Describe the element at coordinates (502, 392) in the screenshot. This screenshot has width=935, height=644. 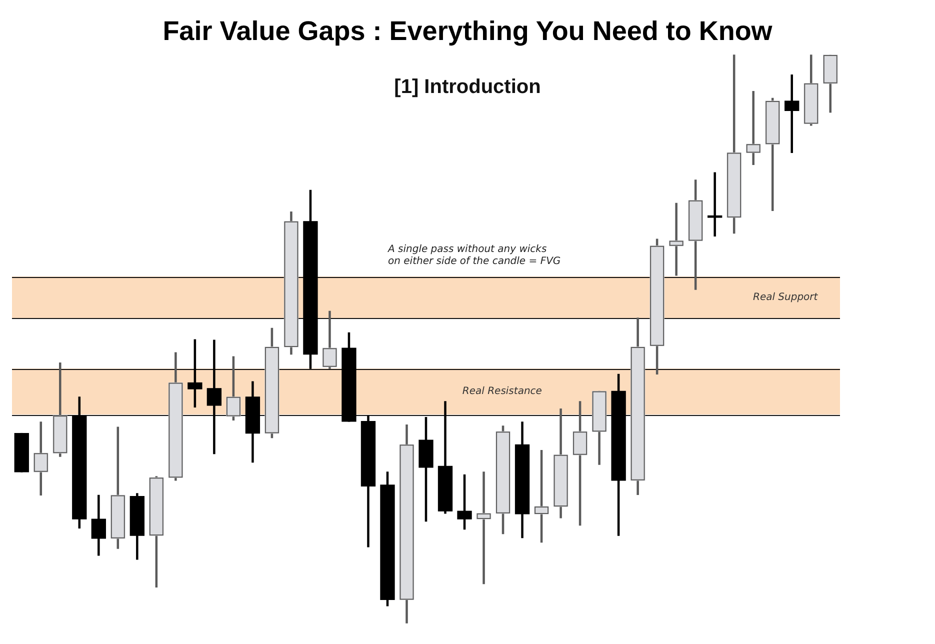
I see `band-label: Real Resistance` at that location.